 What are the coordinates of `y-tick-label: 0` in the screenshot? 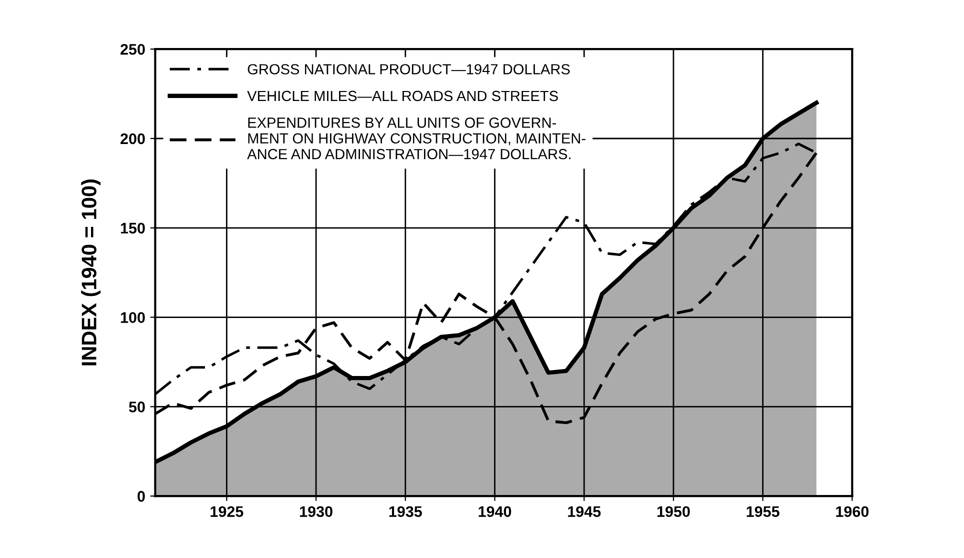 It's located at (141, 496).